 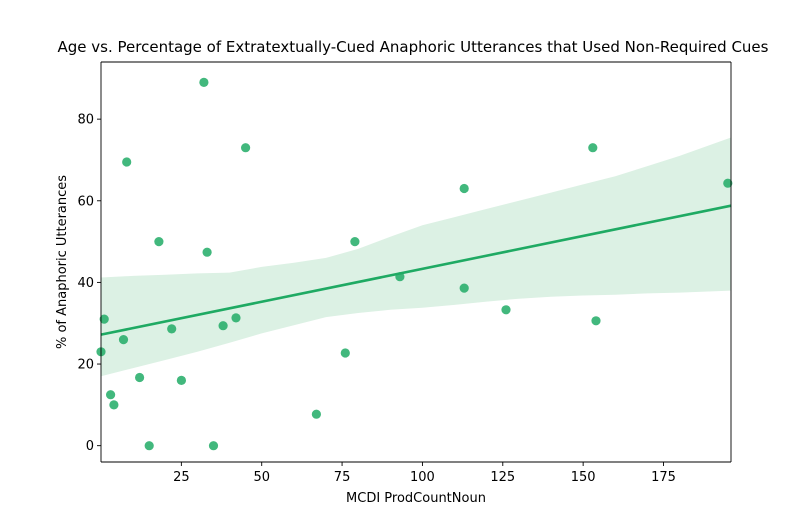 What do you see at coordinates (85, 120) in the screenshot?
I see `y-tick-label-80: 80` at bounding box center [85, 120].